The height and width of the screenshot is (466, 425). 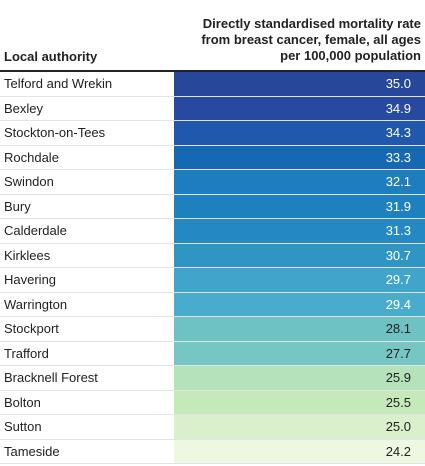 What do you see at coordinates (23, 426) in the screenshot?
I see `local-authority-name: Sutton` at bounding box center [23, 426].